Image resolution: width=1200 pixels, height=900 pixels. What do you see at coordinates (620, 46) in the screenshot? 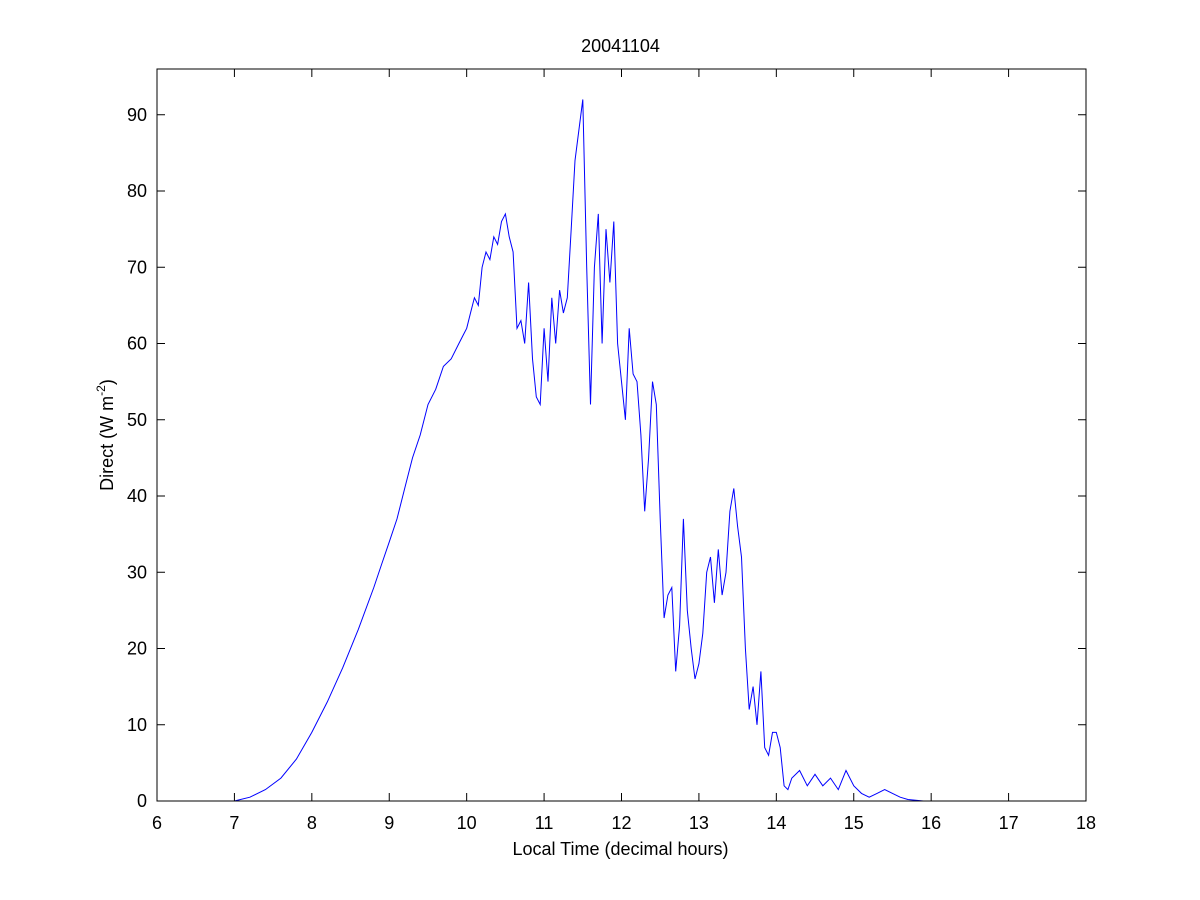
I see `chart-title: 20041104` at bounding box center [620, 46].